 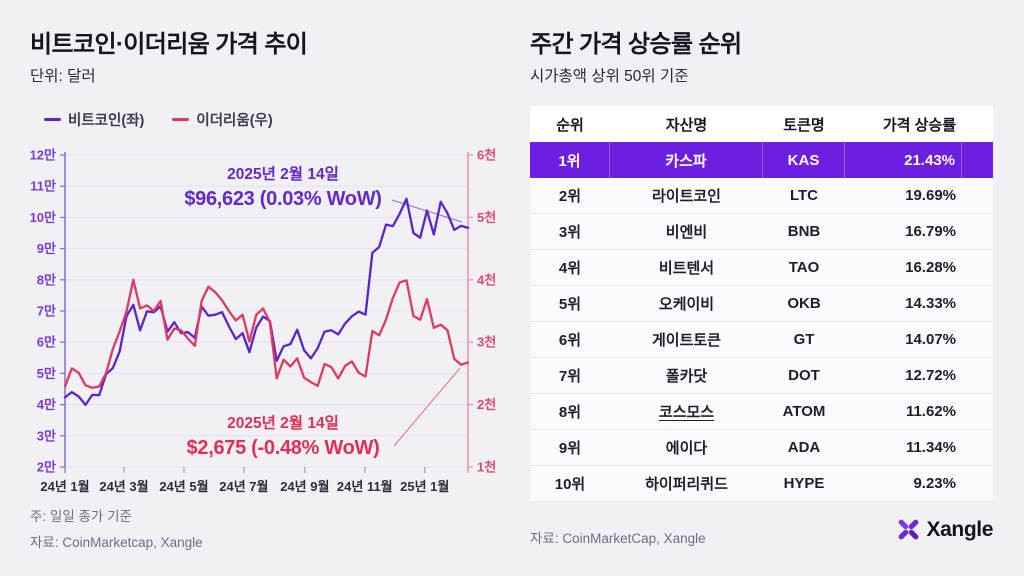 I want to click on rank-cell: 7위, so click(x=570, y=376).